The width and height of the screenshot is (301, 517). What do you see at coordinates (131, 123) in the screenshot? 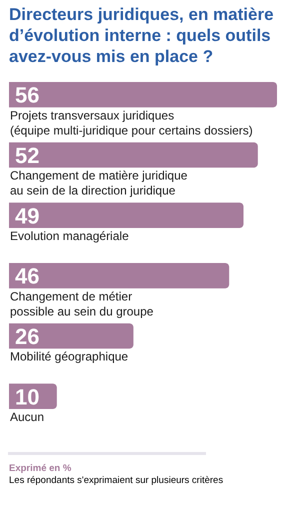
I see `y-tick-label: Projets transversaux juridiques (équipe multi-juridique pour certains dossiers)` at bounding box center [131, 123].